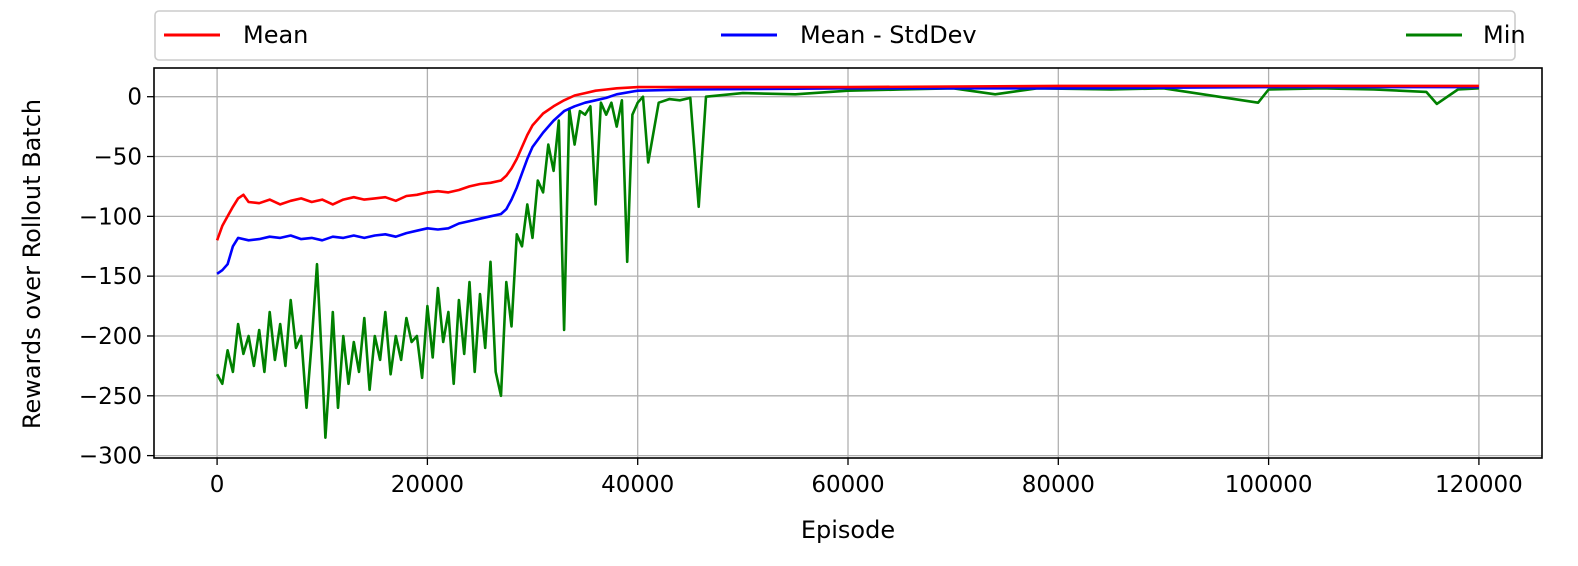  What do you see at coordinates (134, 98) in the screenshot?
I see `y-tick-label: 0` at bounding box center [134, 98].